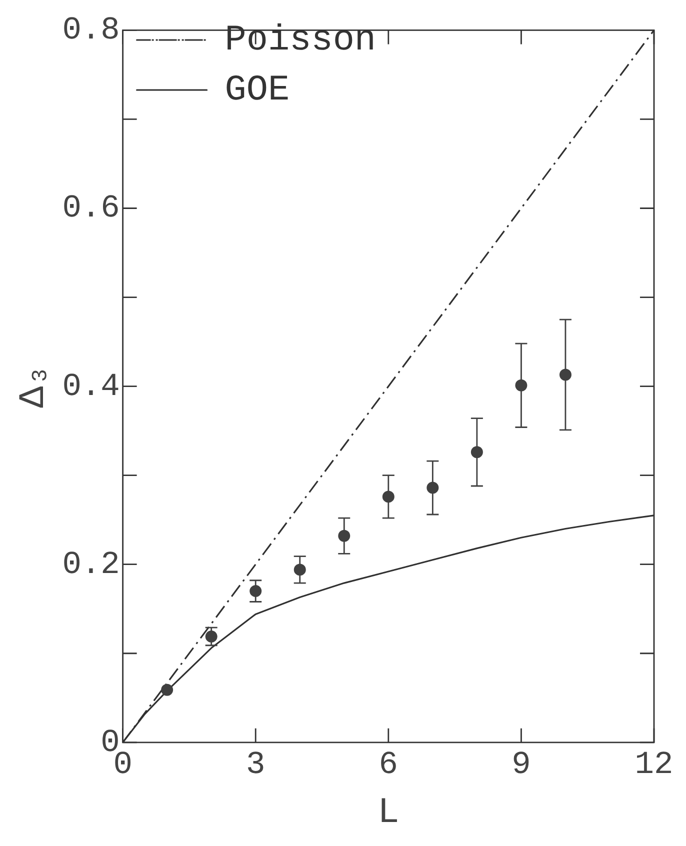 The height and width of the screenshot is (846, 686). I want to click on y-tick-label: 0.4, so click(91, 386).